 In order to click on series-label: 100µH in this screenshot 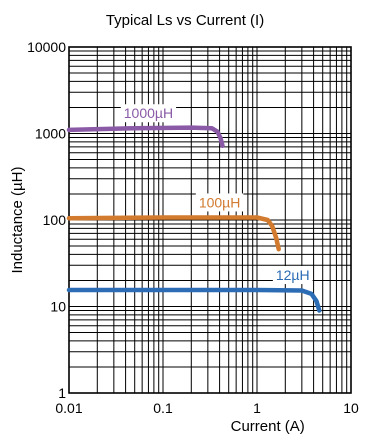, I will do `click(220, 202)`.